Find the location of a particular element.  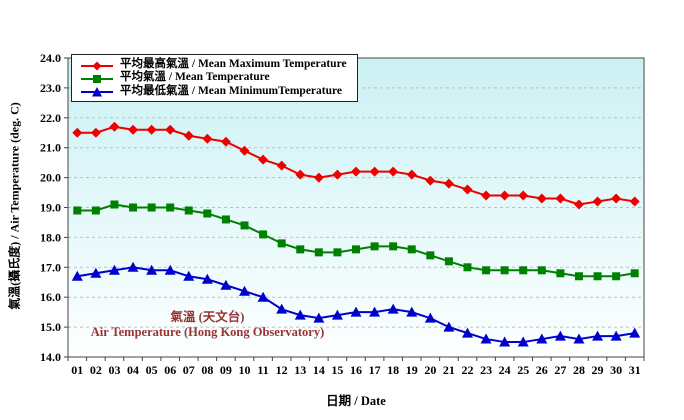

x-tick-label: 08 is located at coordinates (207, 370).